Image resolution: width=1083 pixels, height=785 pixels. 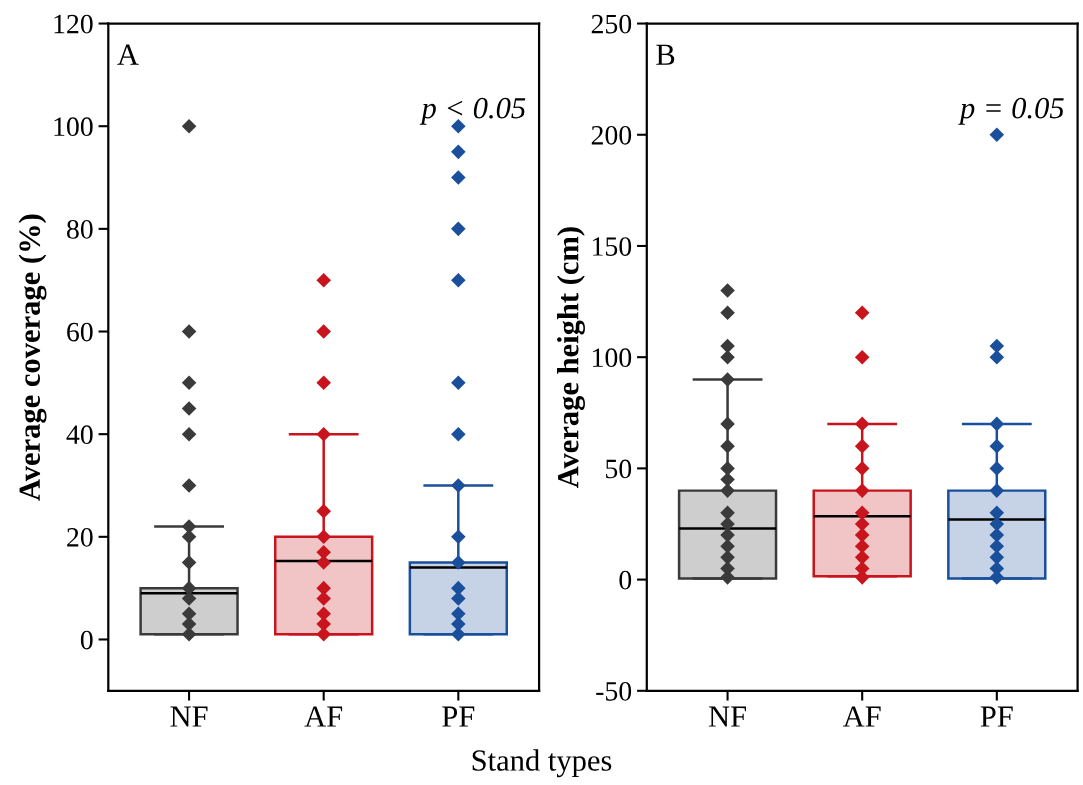 I want to click on y-tick-label: 50, so click(x=619, y=469).